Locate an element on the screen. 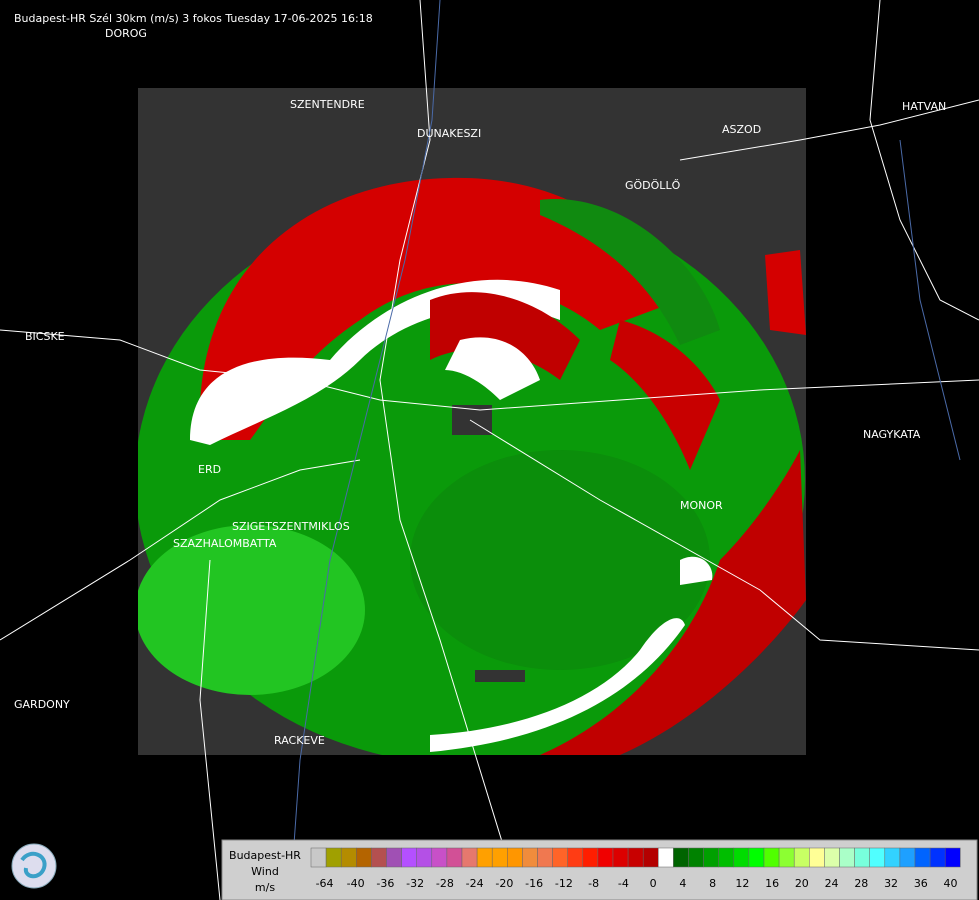  legend-tick-label: 28 is located at coordinates (861, 883).